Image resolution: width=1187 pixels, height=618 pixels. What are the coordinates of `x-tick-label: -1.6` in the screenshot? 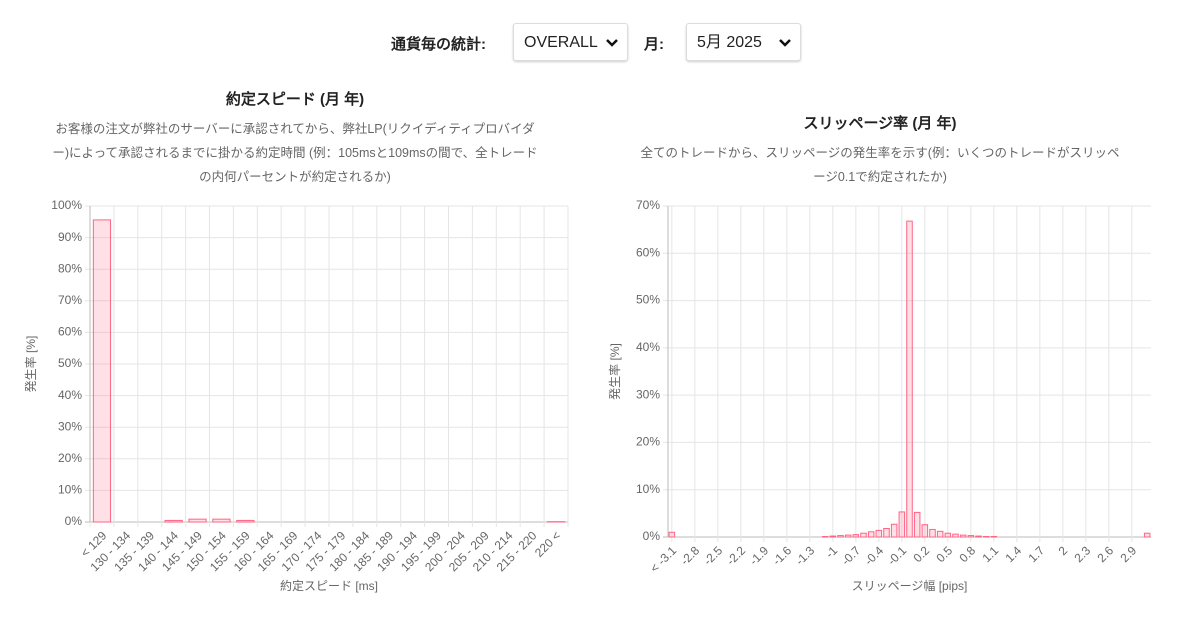 It's located at (782, 555).